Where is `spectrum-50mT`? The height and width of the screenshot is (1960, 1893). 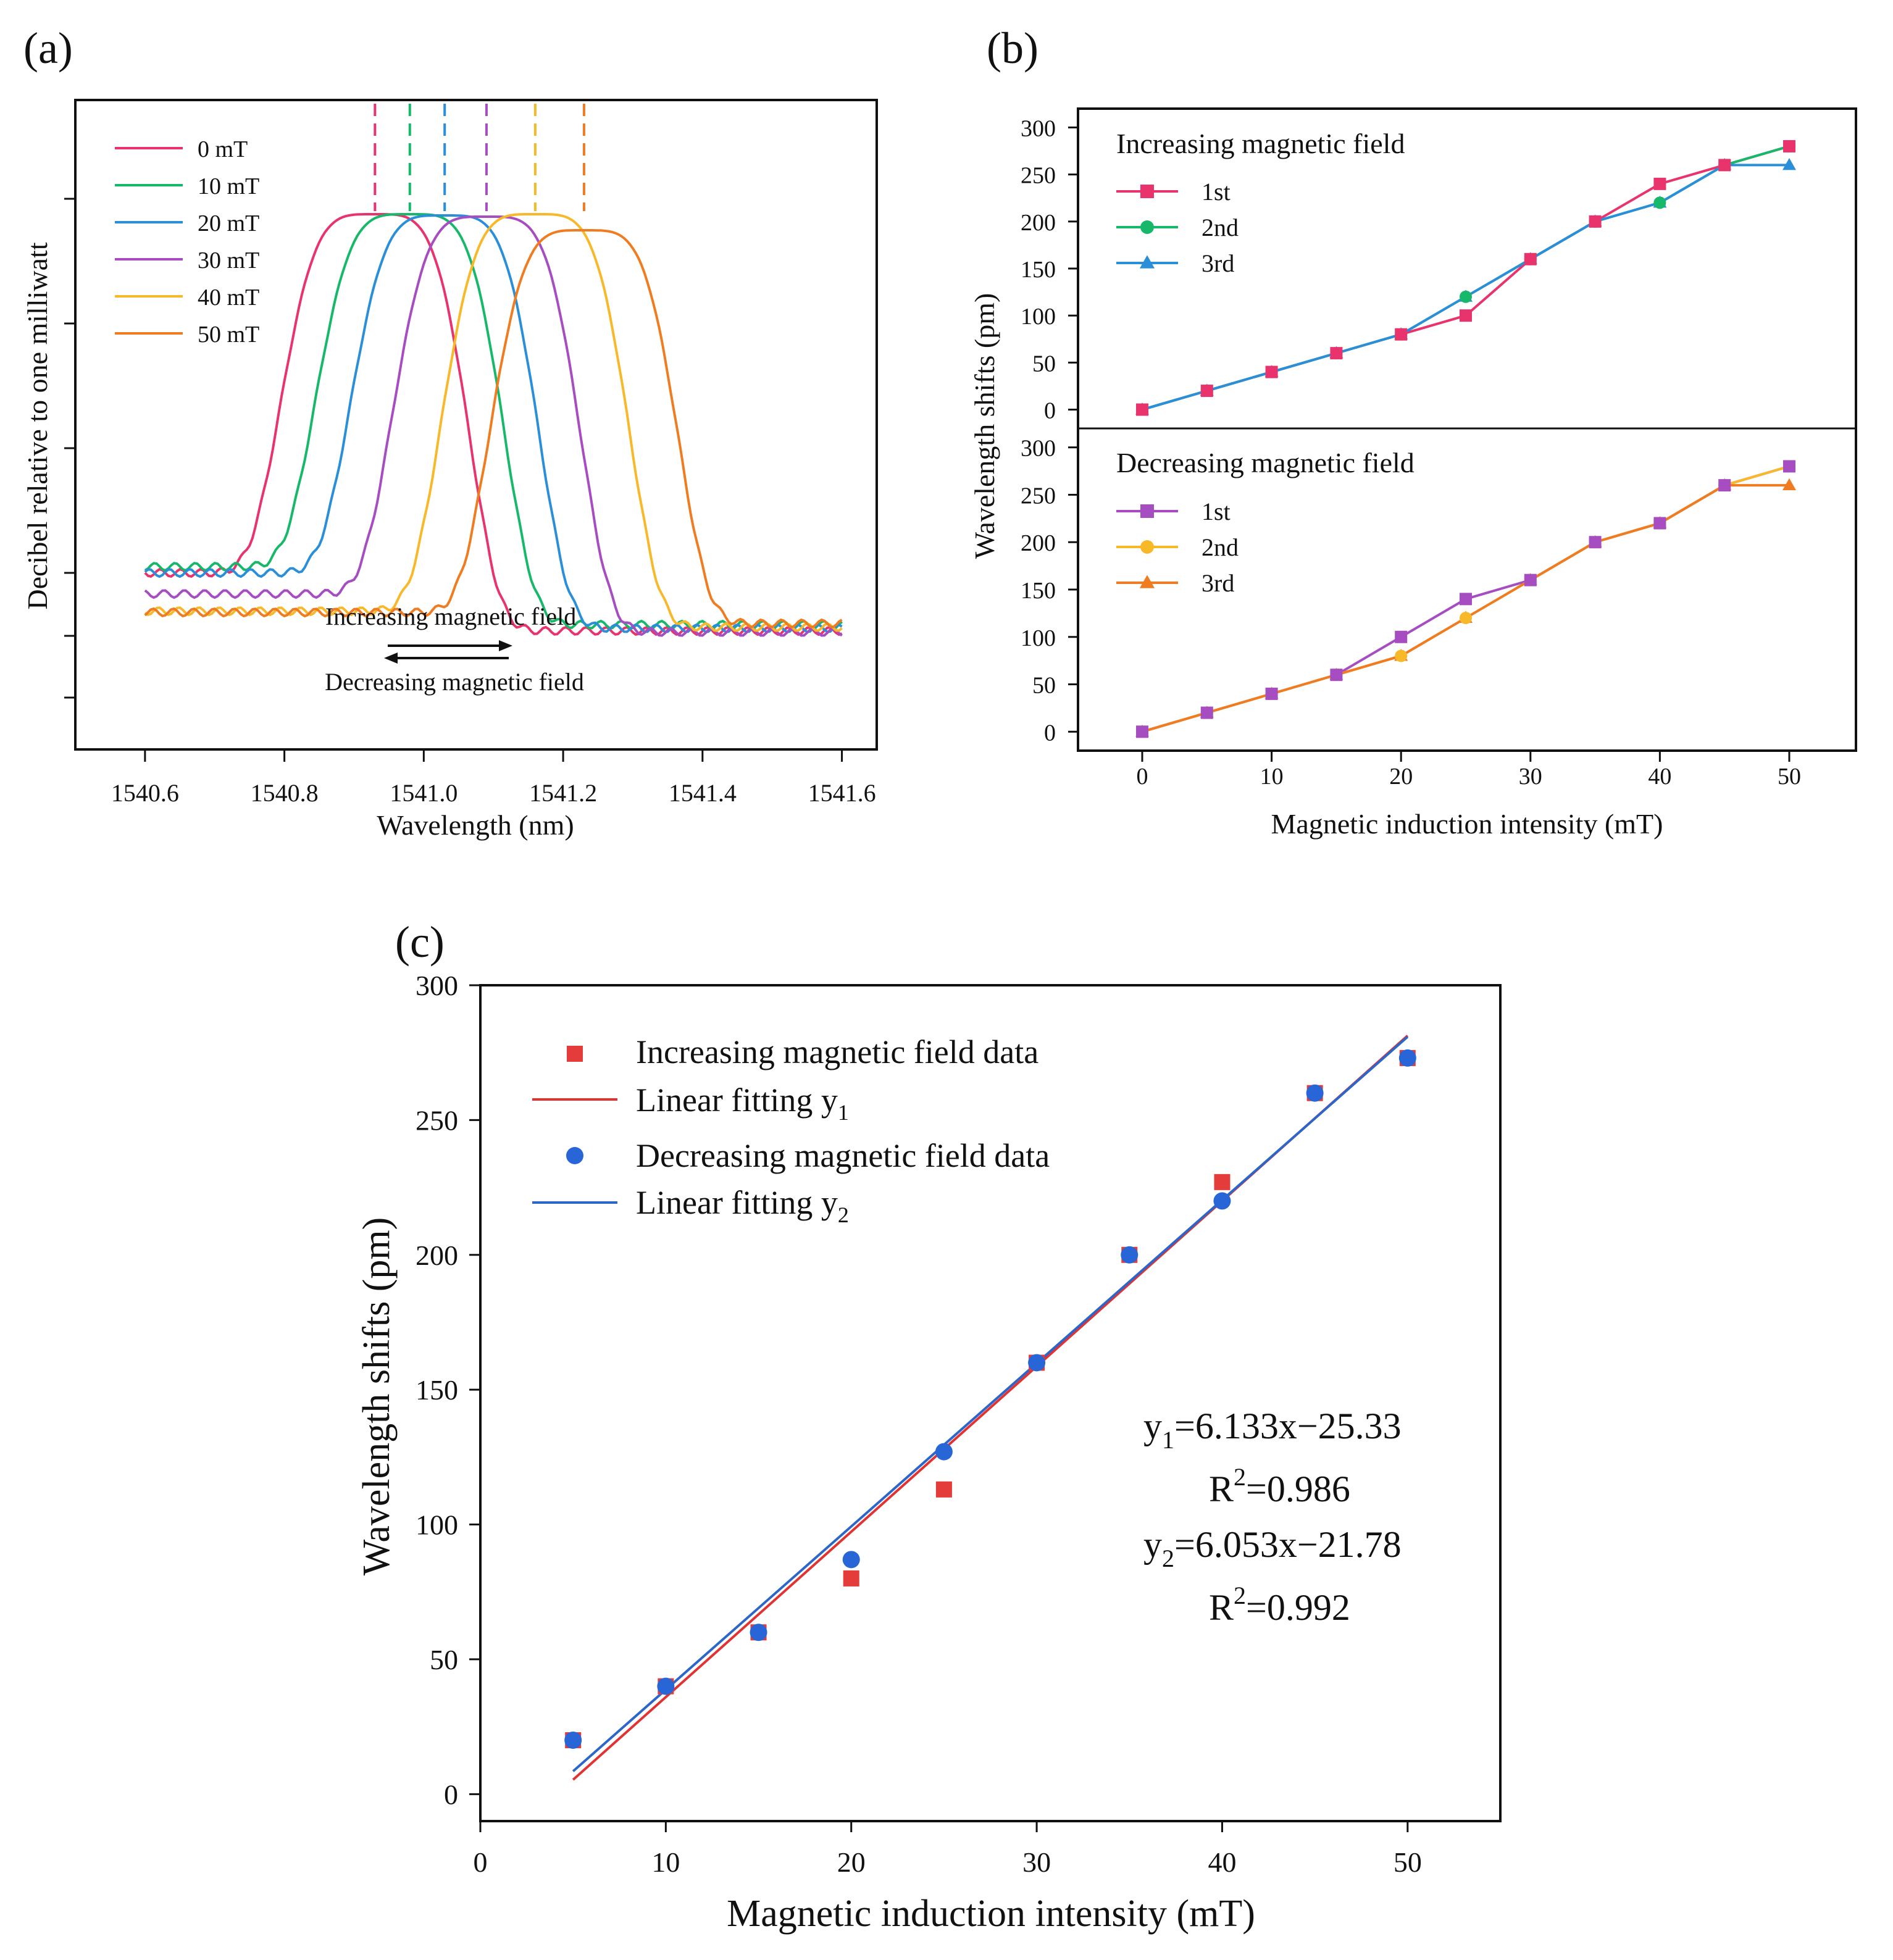 spectrum-50mT is located at coordinates (493, 428).